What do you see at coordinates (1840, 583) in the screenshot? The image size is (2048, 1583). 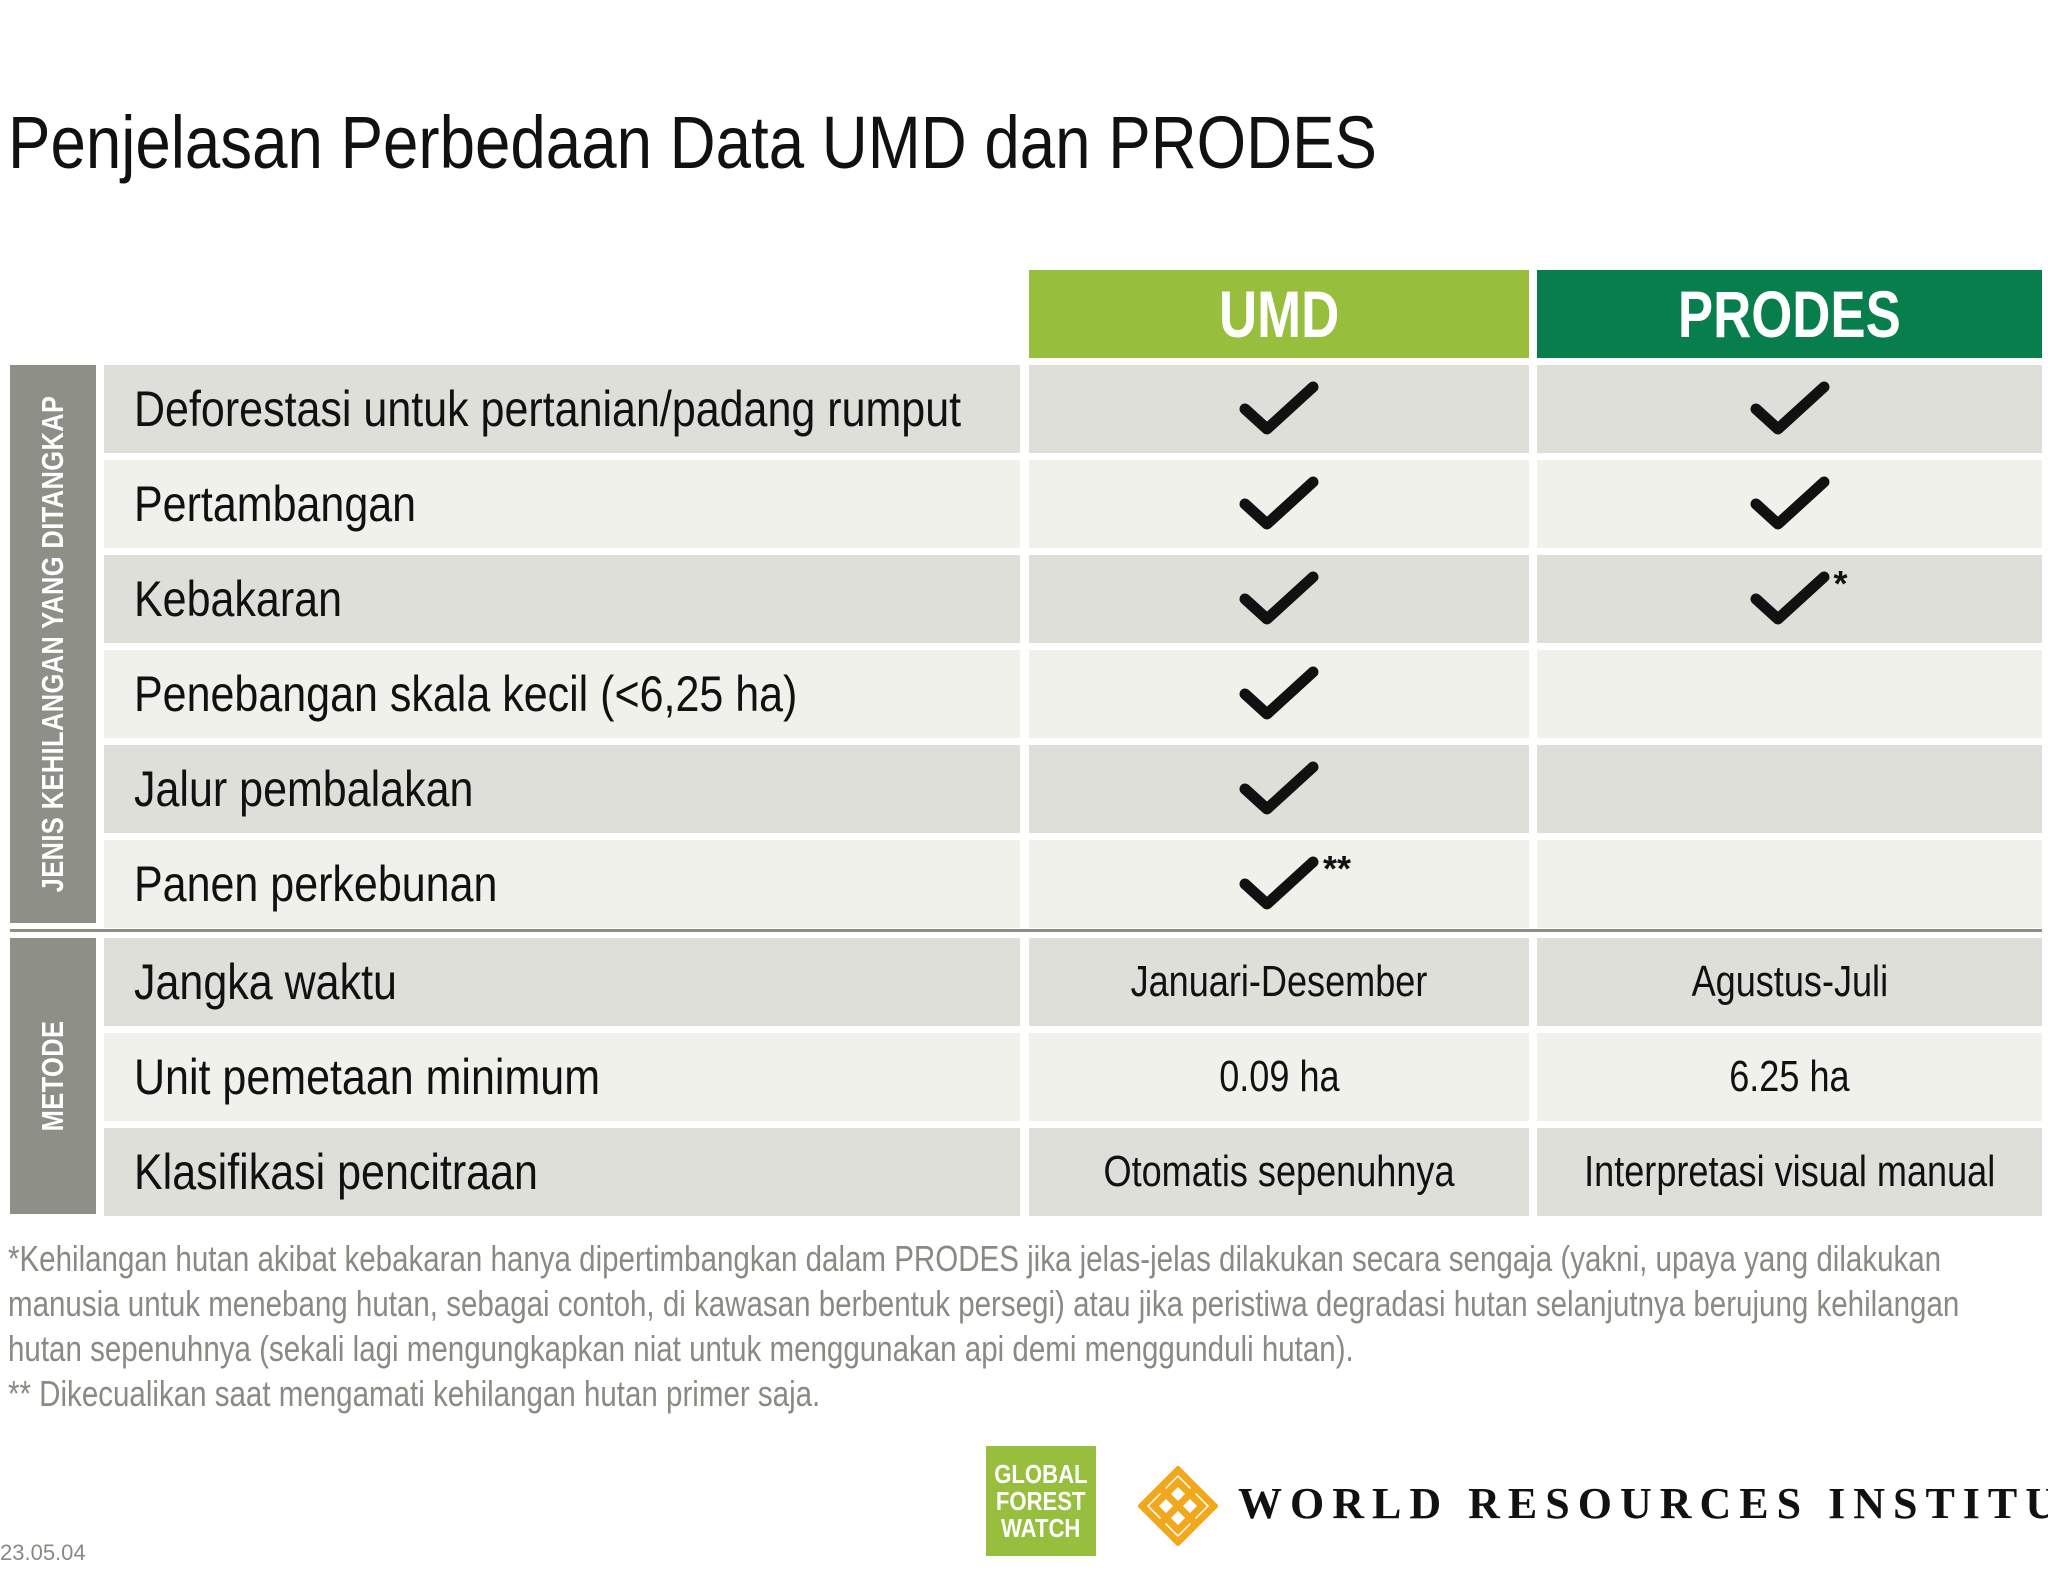 I see `footnote-marker: *` at bounding box center [1840, 583].